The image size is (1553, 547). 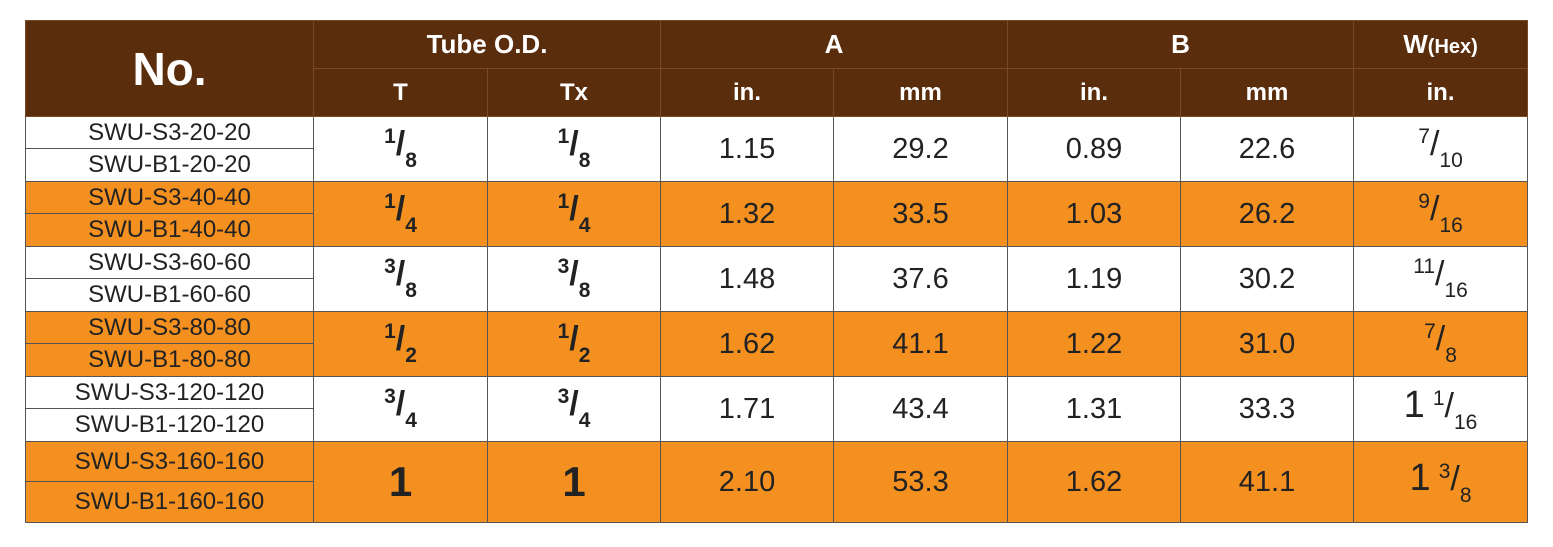 I want to click on model-cell: SWU-S3-20-20 SWU-B1-20-20, so click(x=169, y=149).